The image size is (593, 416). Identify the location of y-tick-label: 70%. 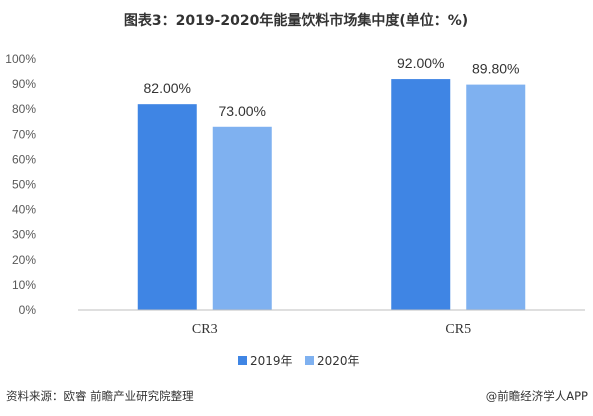
(24, 134).